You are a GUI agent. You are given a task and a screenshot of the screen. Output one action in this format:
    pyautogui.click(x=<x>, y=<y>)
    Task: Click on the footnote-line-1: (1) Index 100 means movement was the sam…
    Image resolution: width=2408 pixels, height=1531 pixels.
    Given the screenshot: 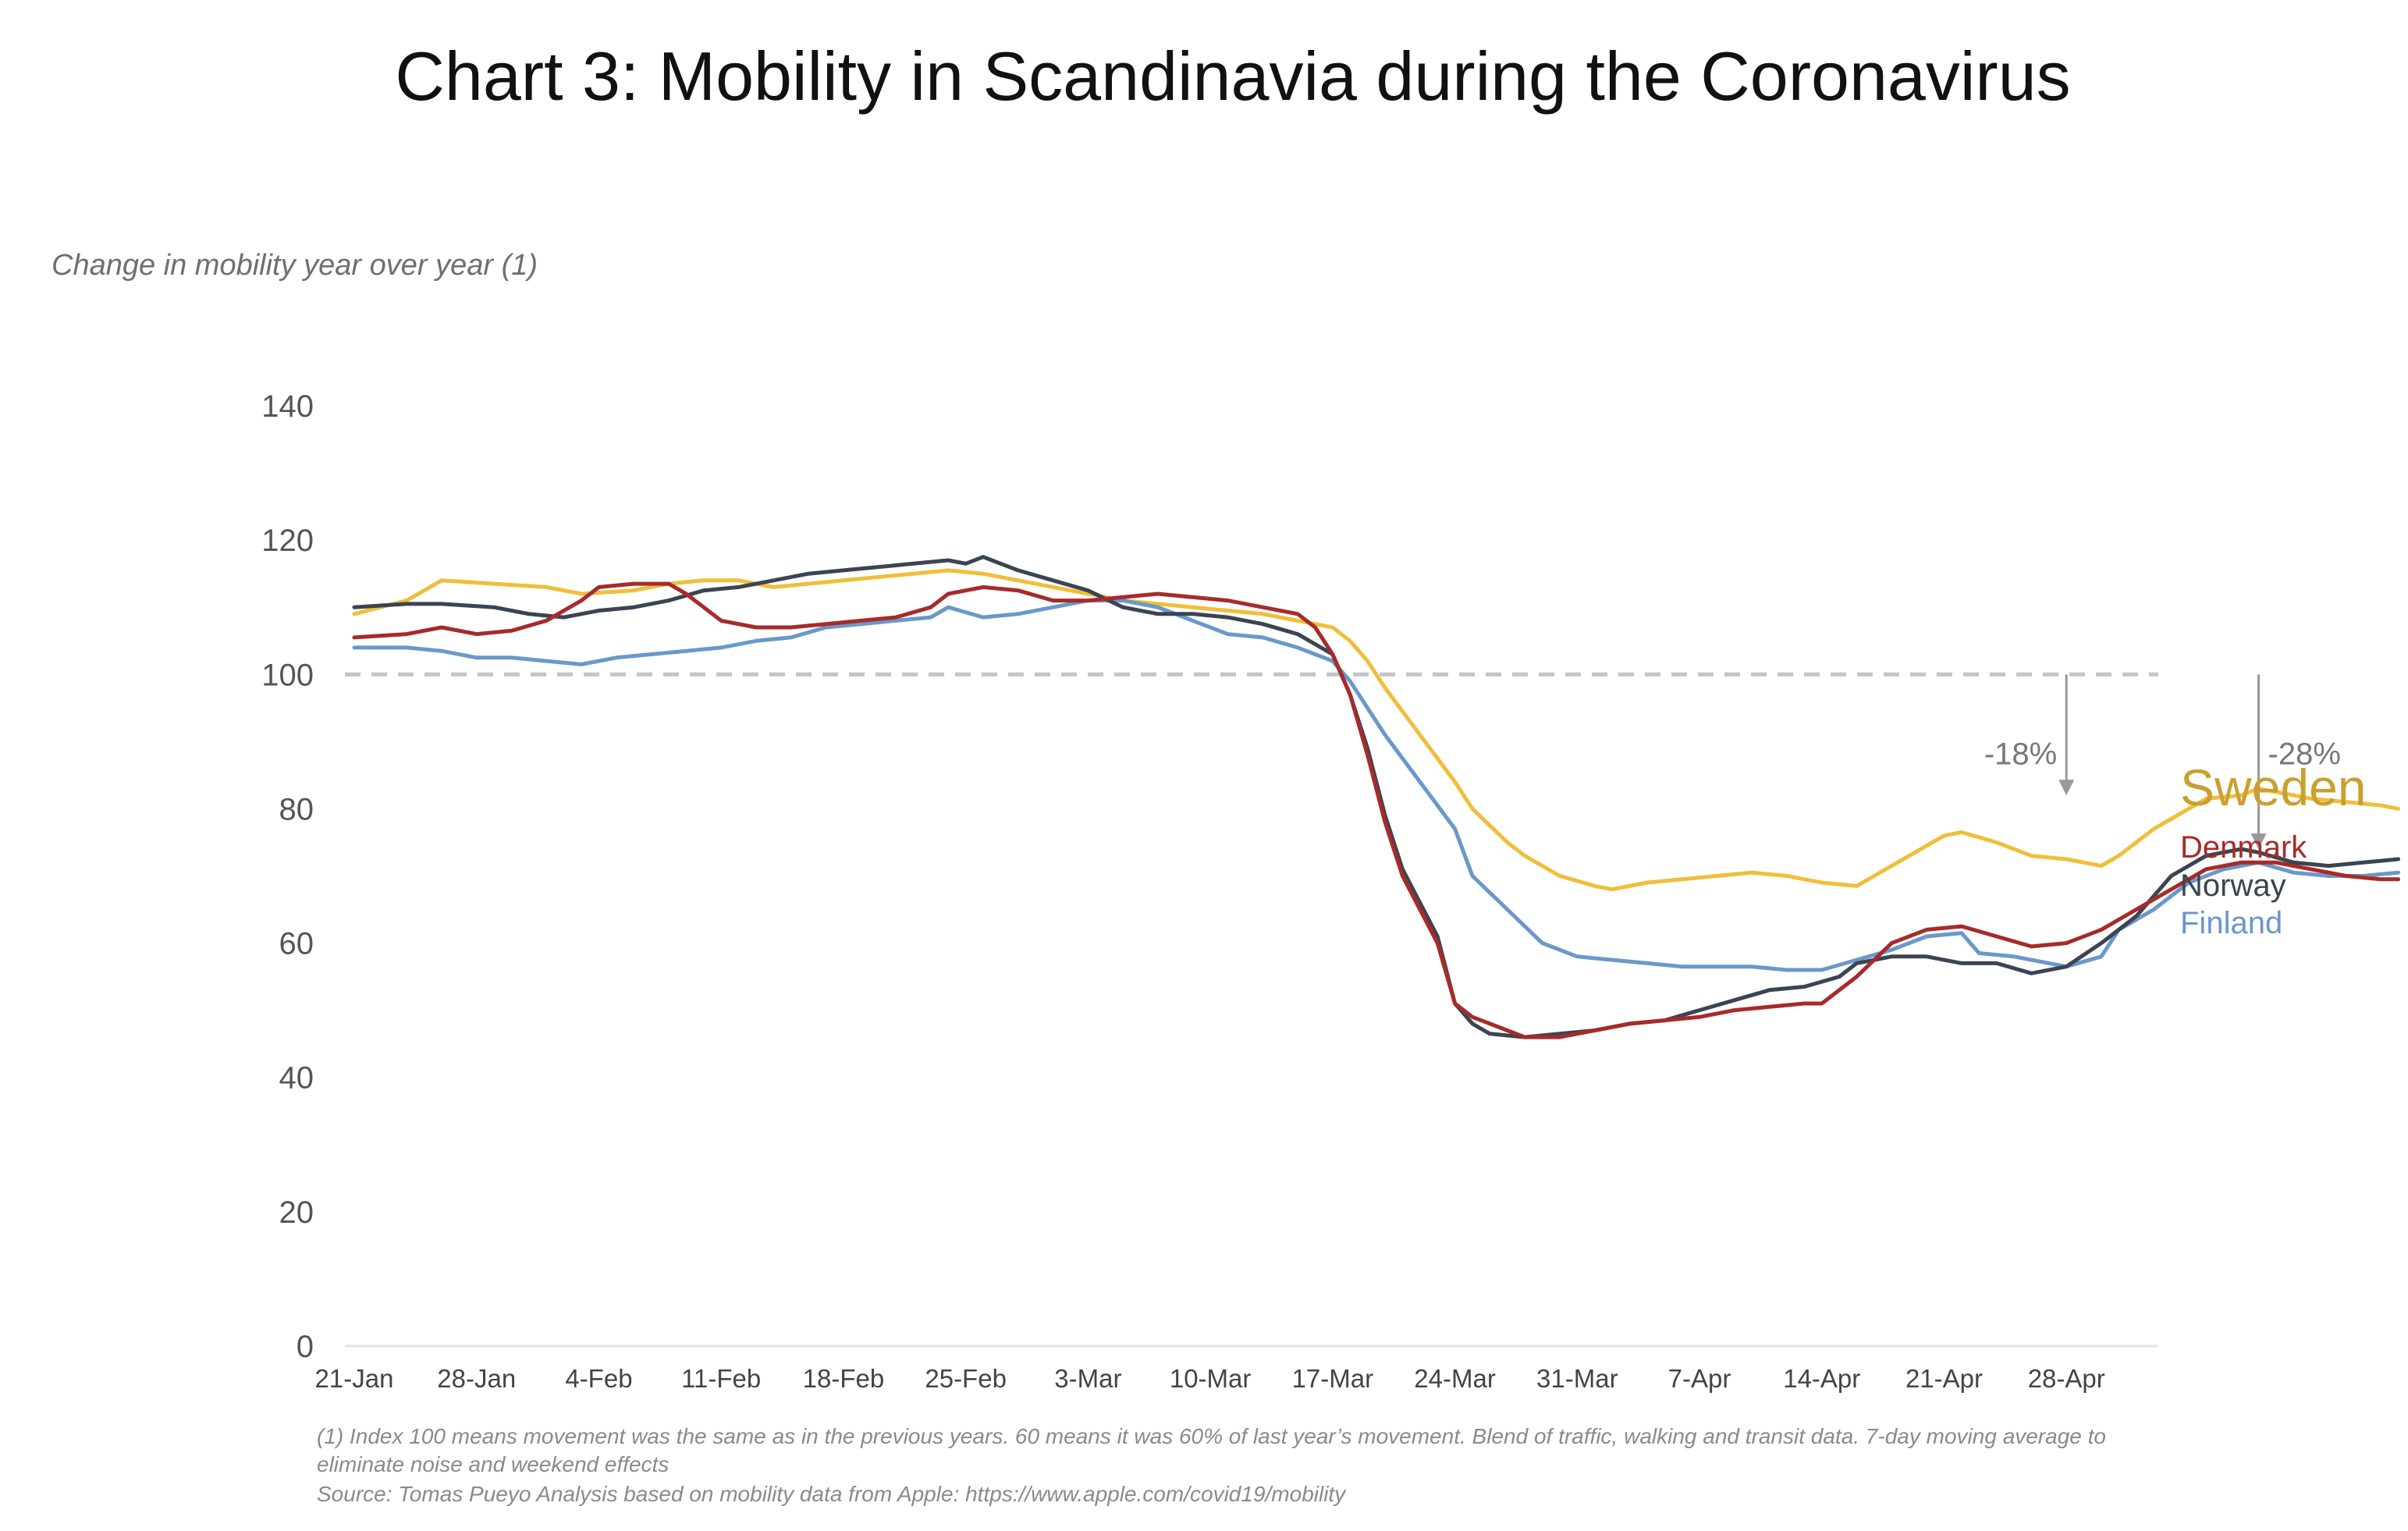 What is the action you would take?
    pyautogui.click(x=1211, y=1436)
    